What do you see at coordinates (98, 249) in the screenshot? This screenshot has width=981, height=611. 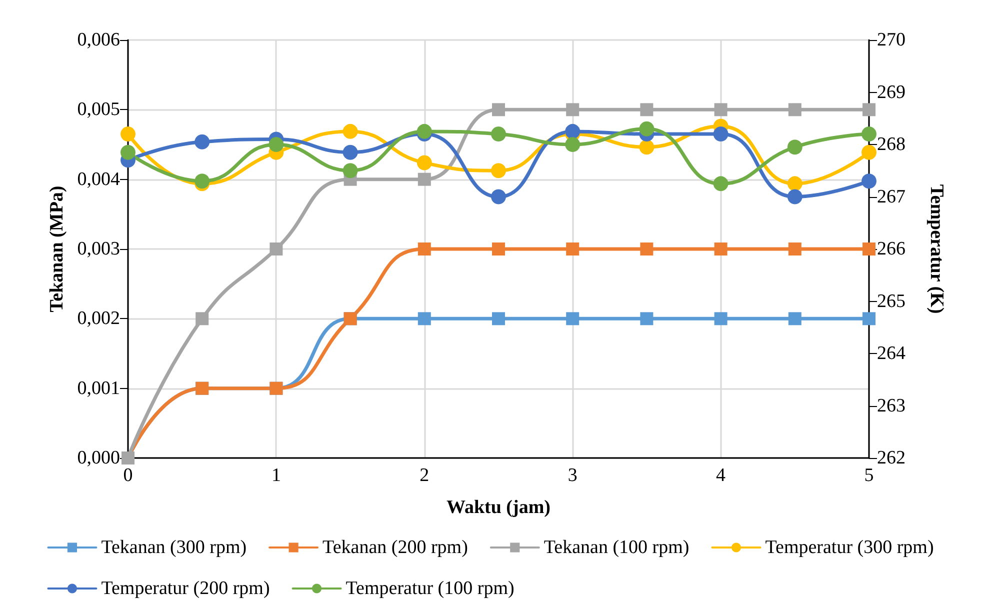 I see `y-tick-label: 0,003` at bounding box center [98, 249].